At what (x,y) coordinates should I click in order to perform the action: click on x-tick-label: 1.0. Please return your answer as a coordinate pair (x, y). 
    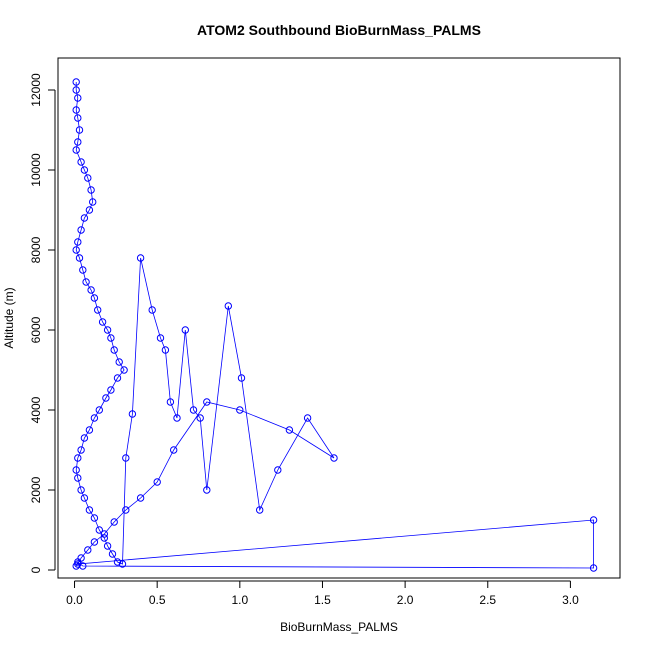
    Looking at the image, I should click on (239, 600).